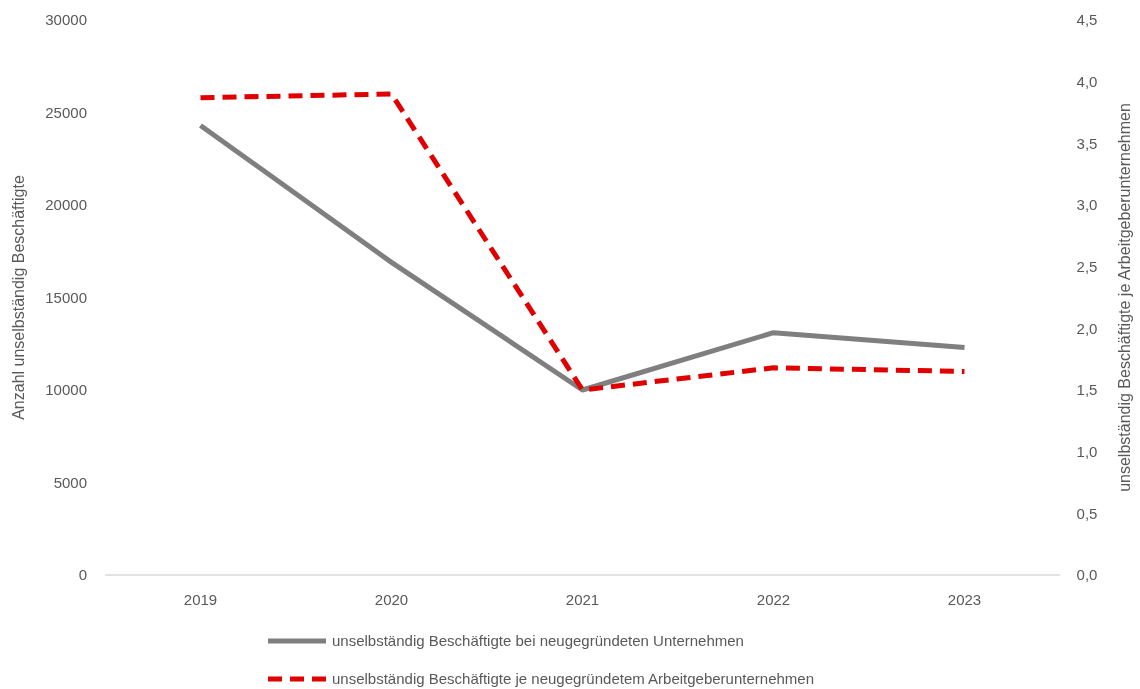 This screenshot has height=689, width=1140. Describe the element at coordinates (1087, 575) in the screenshot. I see `y2-tick-label: 0,0` at that location.